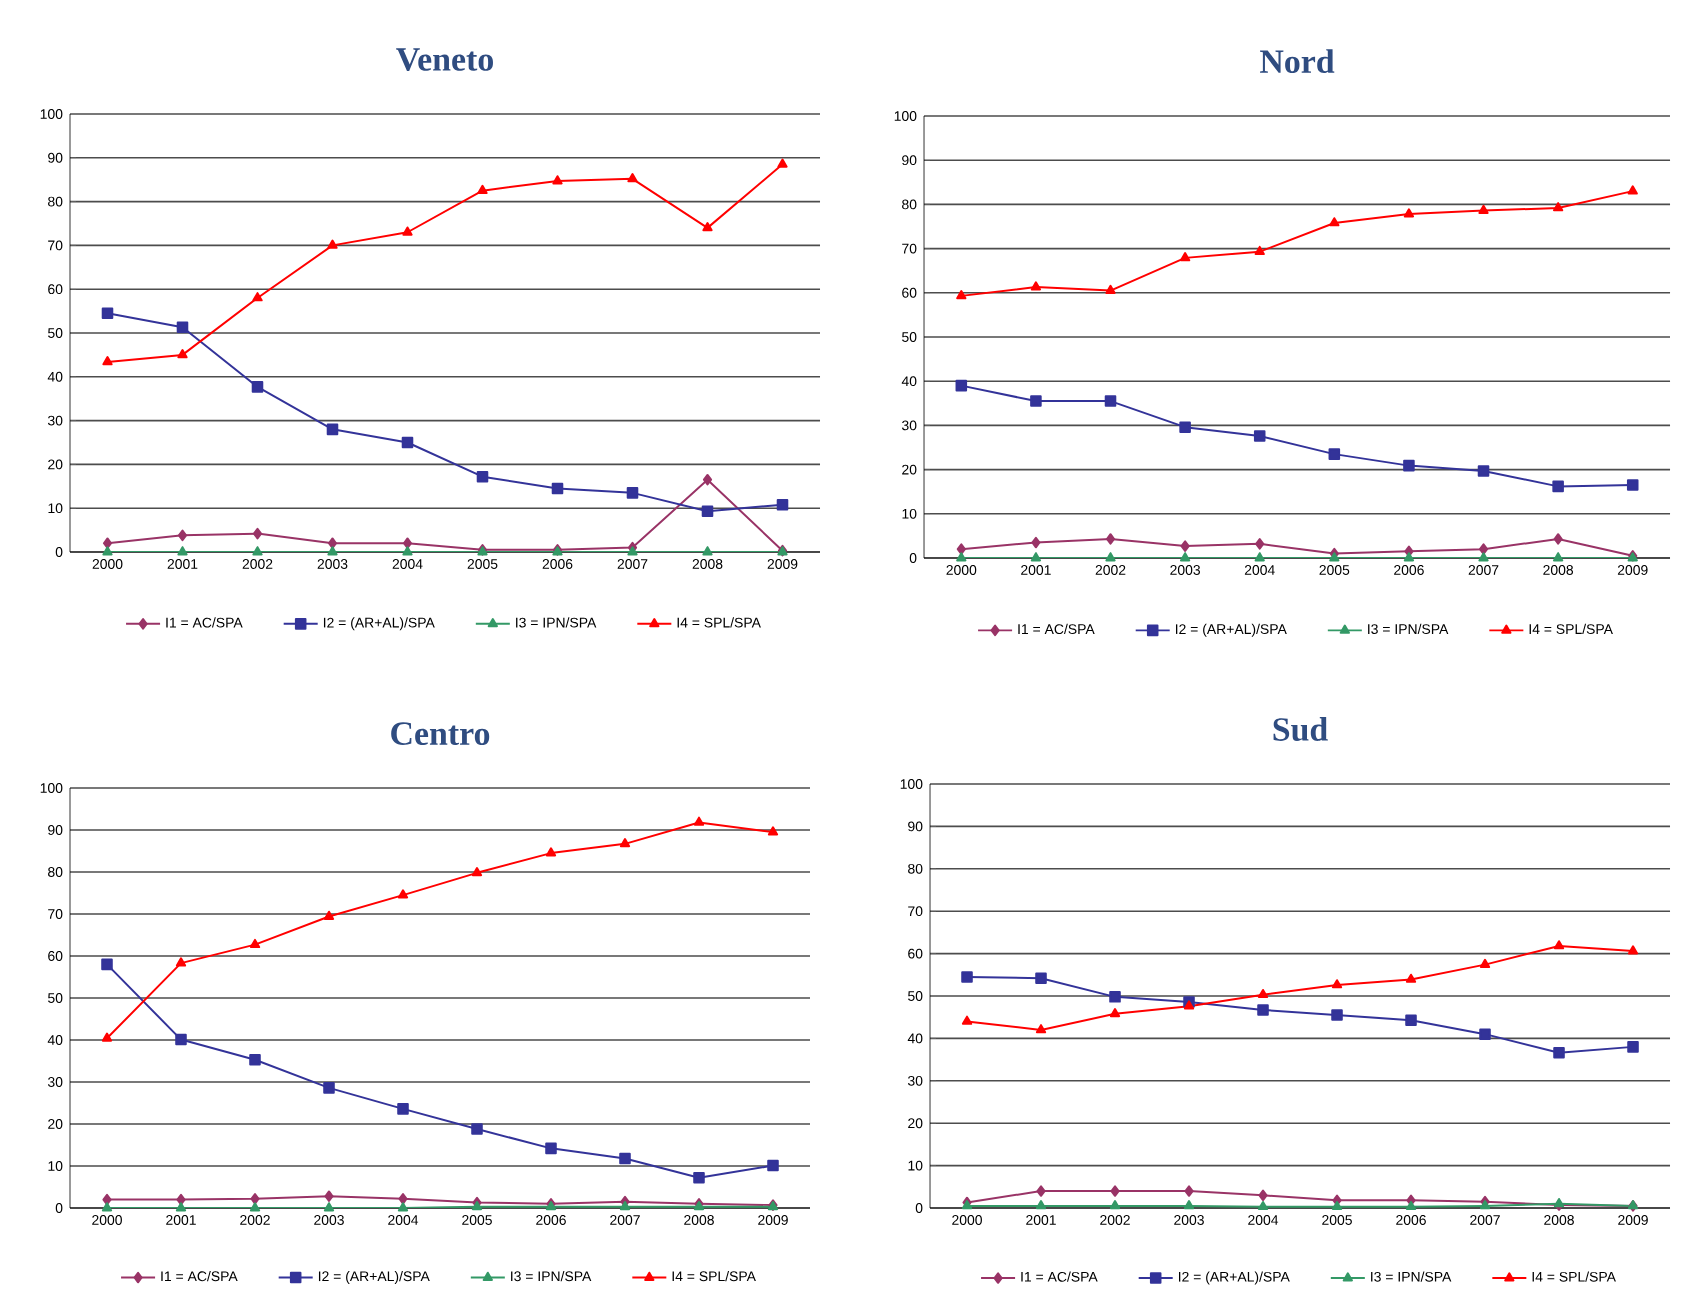  I want to click on chart-title: Sud, so click(1300, 729).